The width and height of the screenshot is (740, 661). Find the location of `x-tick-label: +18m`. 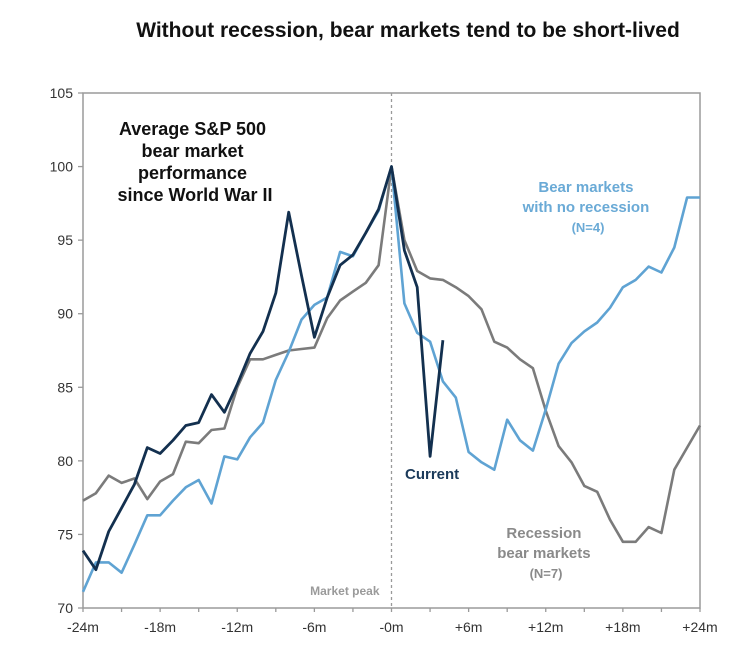

x-tick-label: +18m is located at coordinates (622, 627).